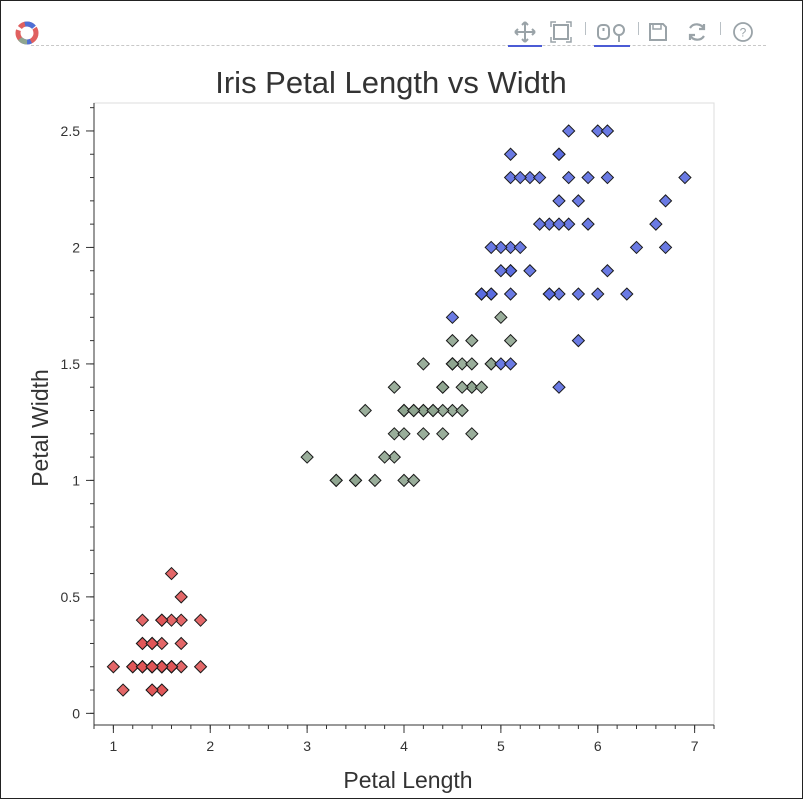  I want to click on toolbar-divider, so click(398, 45).